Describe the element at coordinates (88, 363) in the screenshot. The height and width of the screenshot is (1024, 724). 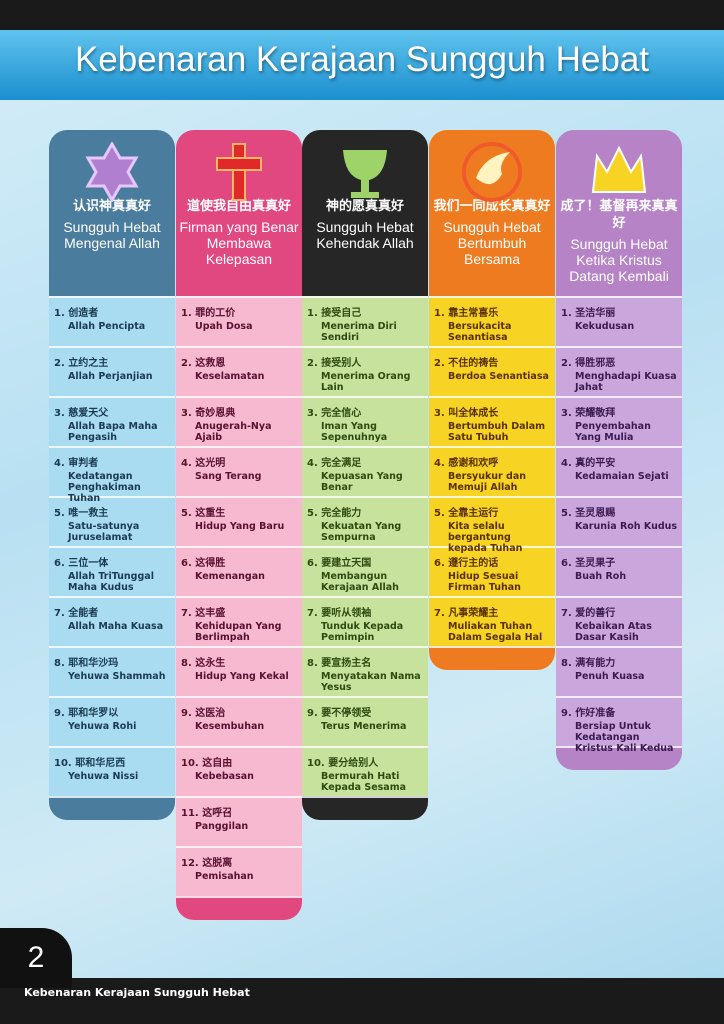
I see `item-chinese: 立约之主` at that location.